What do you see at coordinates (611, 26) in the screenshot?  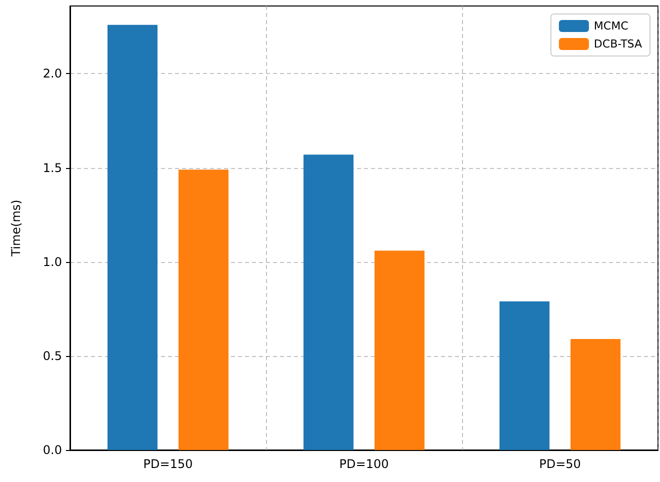 I see `legend-label: MCMC` at bounding box center [611, 26].